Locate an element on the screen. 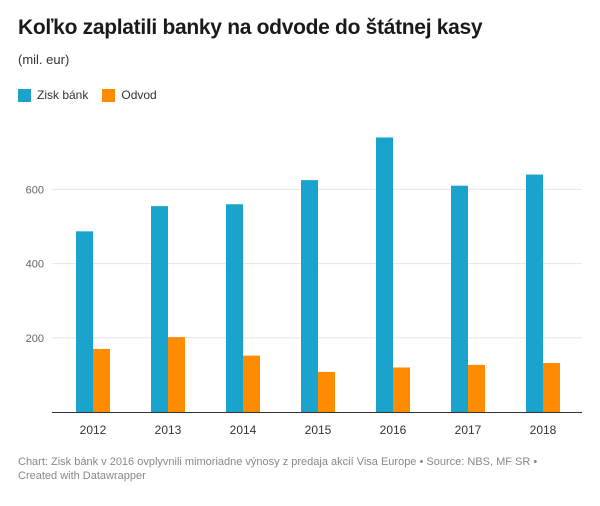 This screenshot has width=600, height=506. bar-odvod-2016 is located at coordinates (401, 389).